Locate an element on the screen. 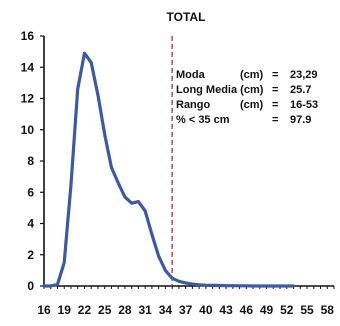 The image size is (340, 326). x-tick-label: 22 is located at coordinates (85, 310).